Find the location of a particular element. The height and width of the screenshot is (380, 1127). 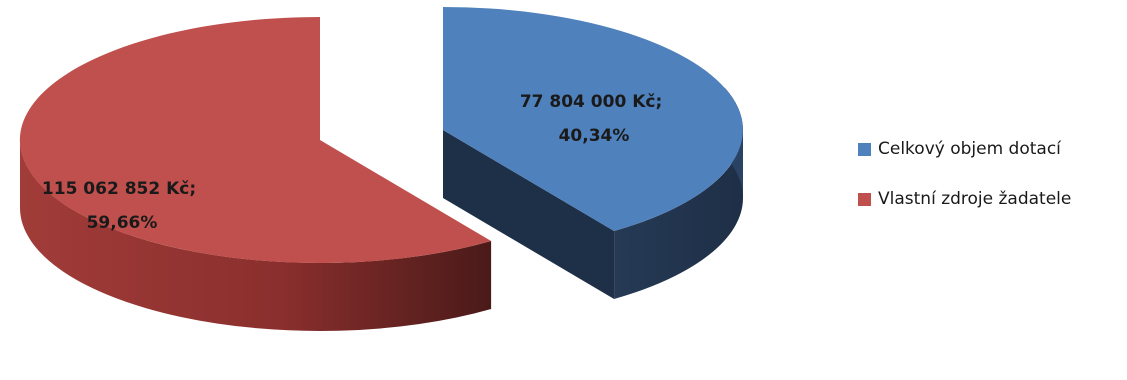

data-label-red-value: 115 062 852 Kč; is located at coordinates (119, 189).